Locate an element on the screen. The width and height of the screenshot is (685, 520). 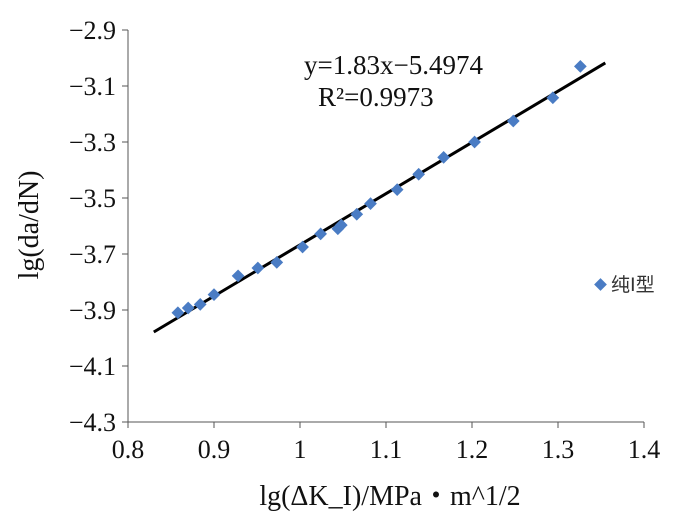
legend: 纯Ⅰ型 is located at coordinates (624, 285).